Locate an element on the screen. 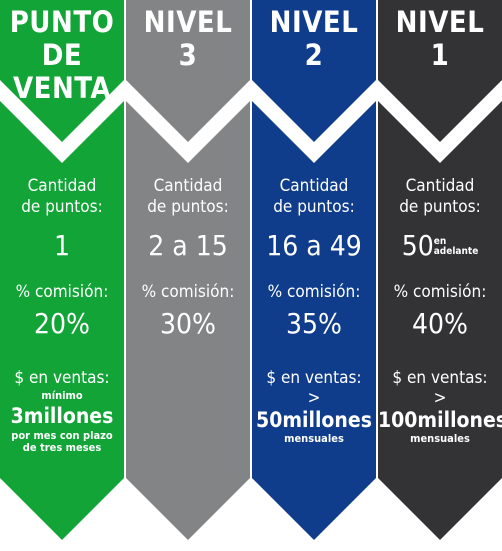 This screenshot has height=551, width=502. points-value: 50 en adelante is located at coordinates (440, 246).